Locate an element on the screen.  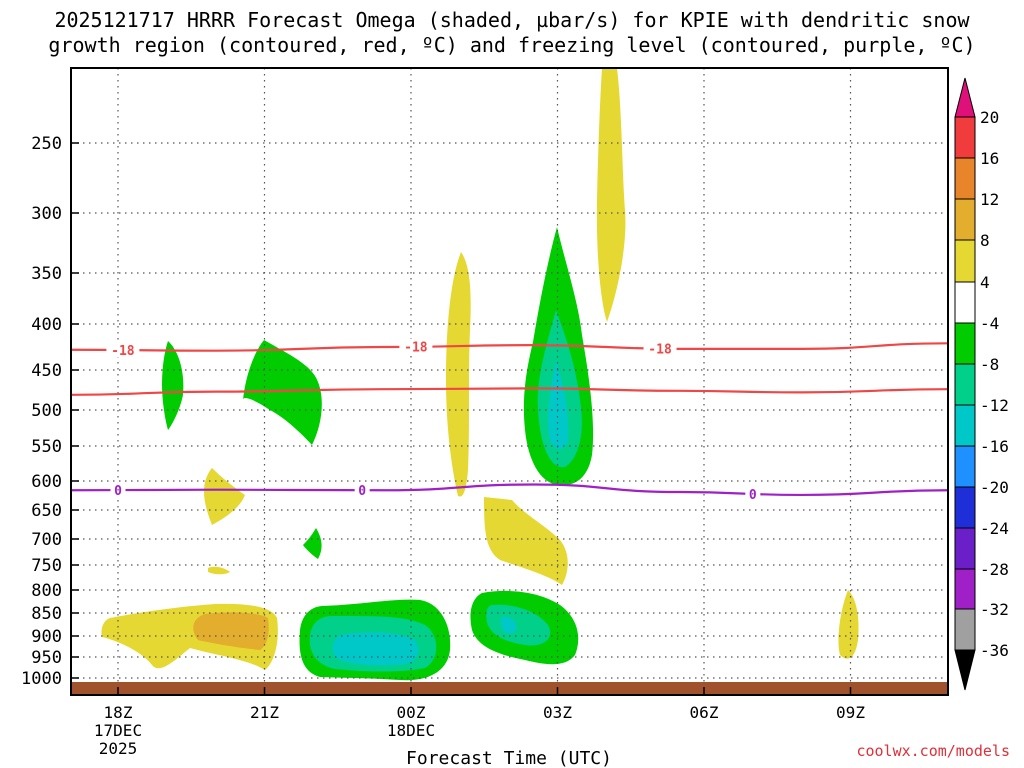
y-tick-label: 500 is located at coordinates (46, 411).